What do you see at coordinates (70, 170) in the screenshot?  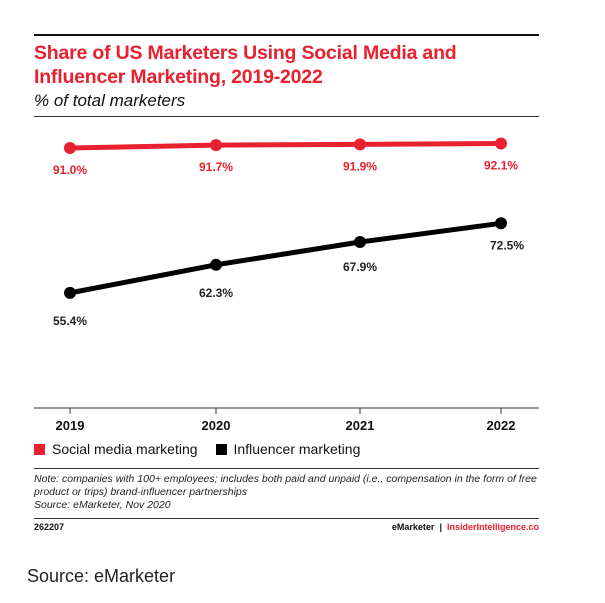 I see `data-label-0-0: 91.0%` at bounding box center [70, 170].